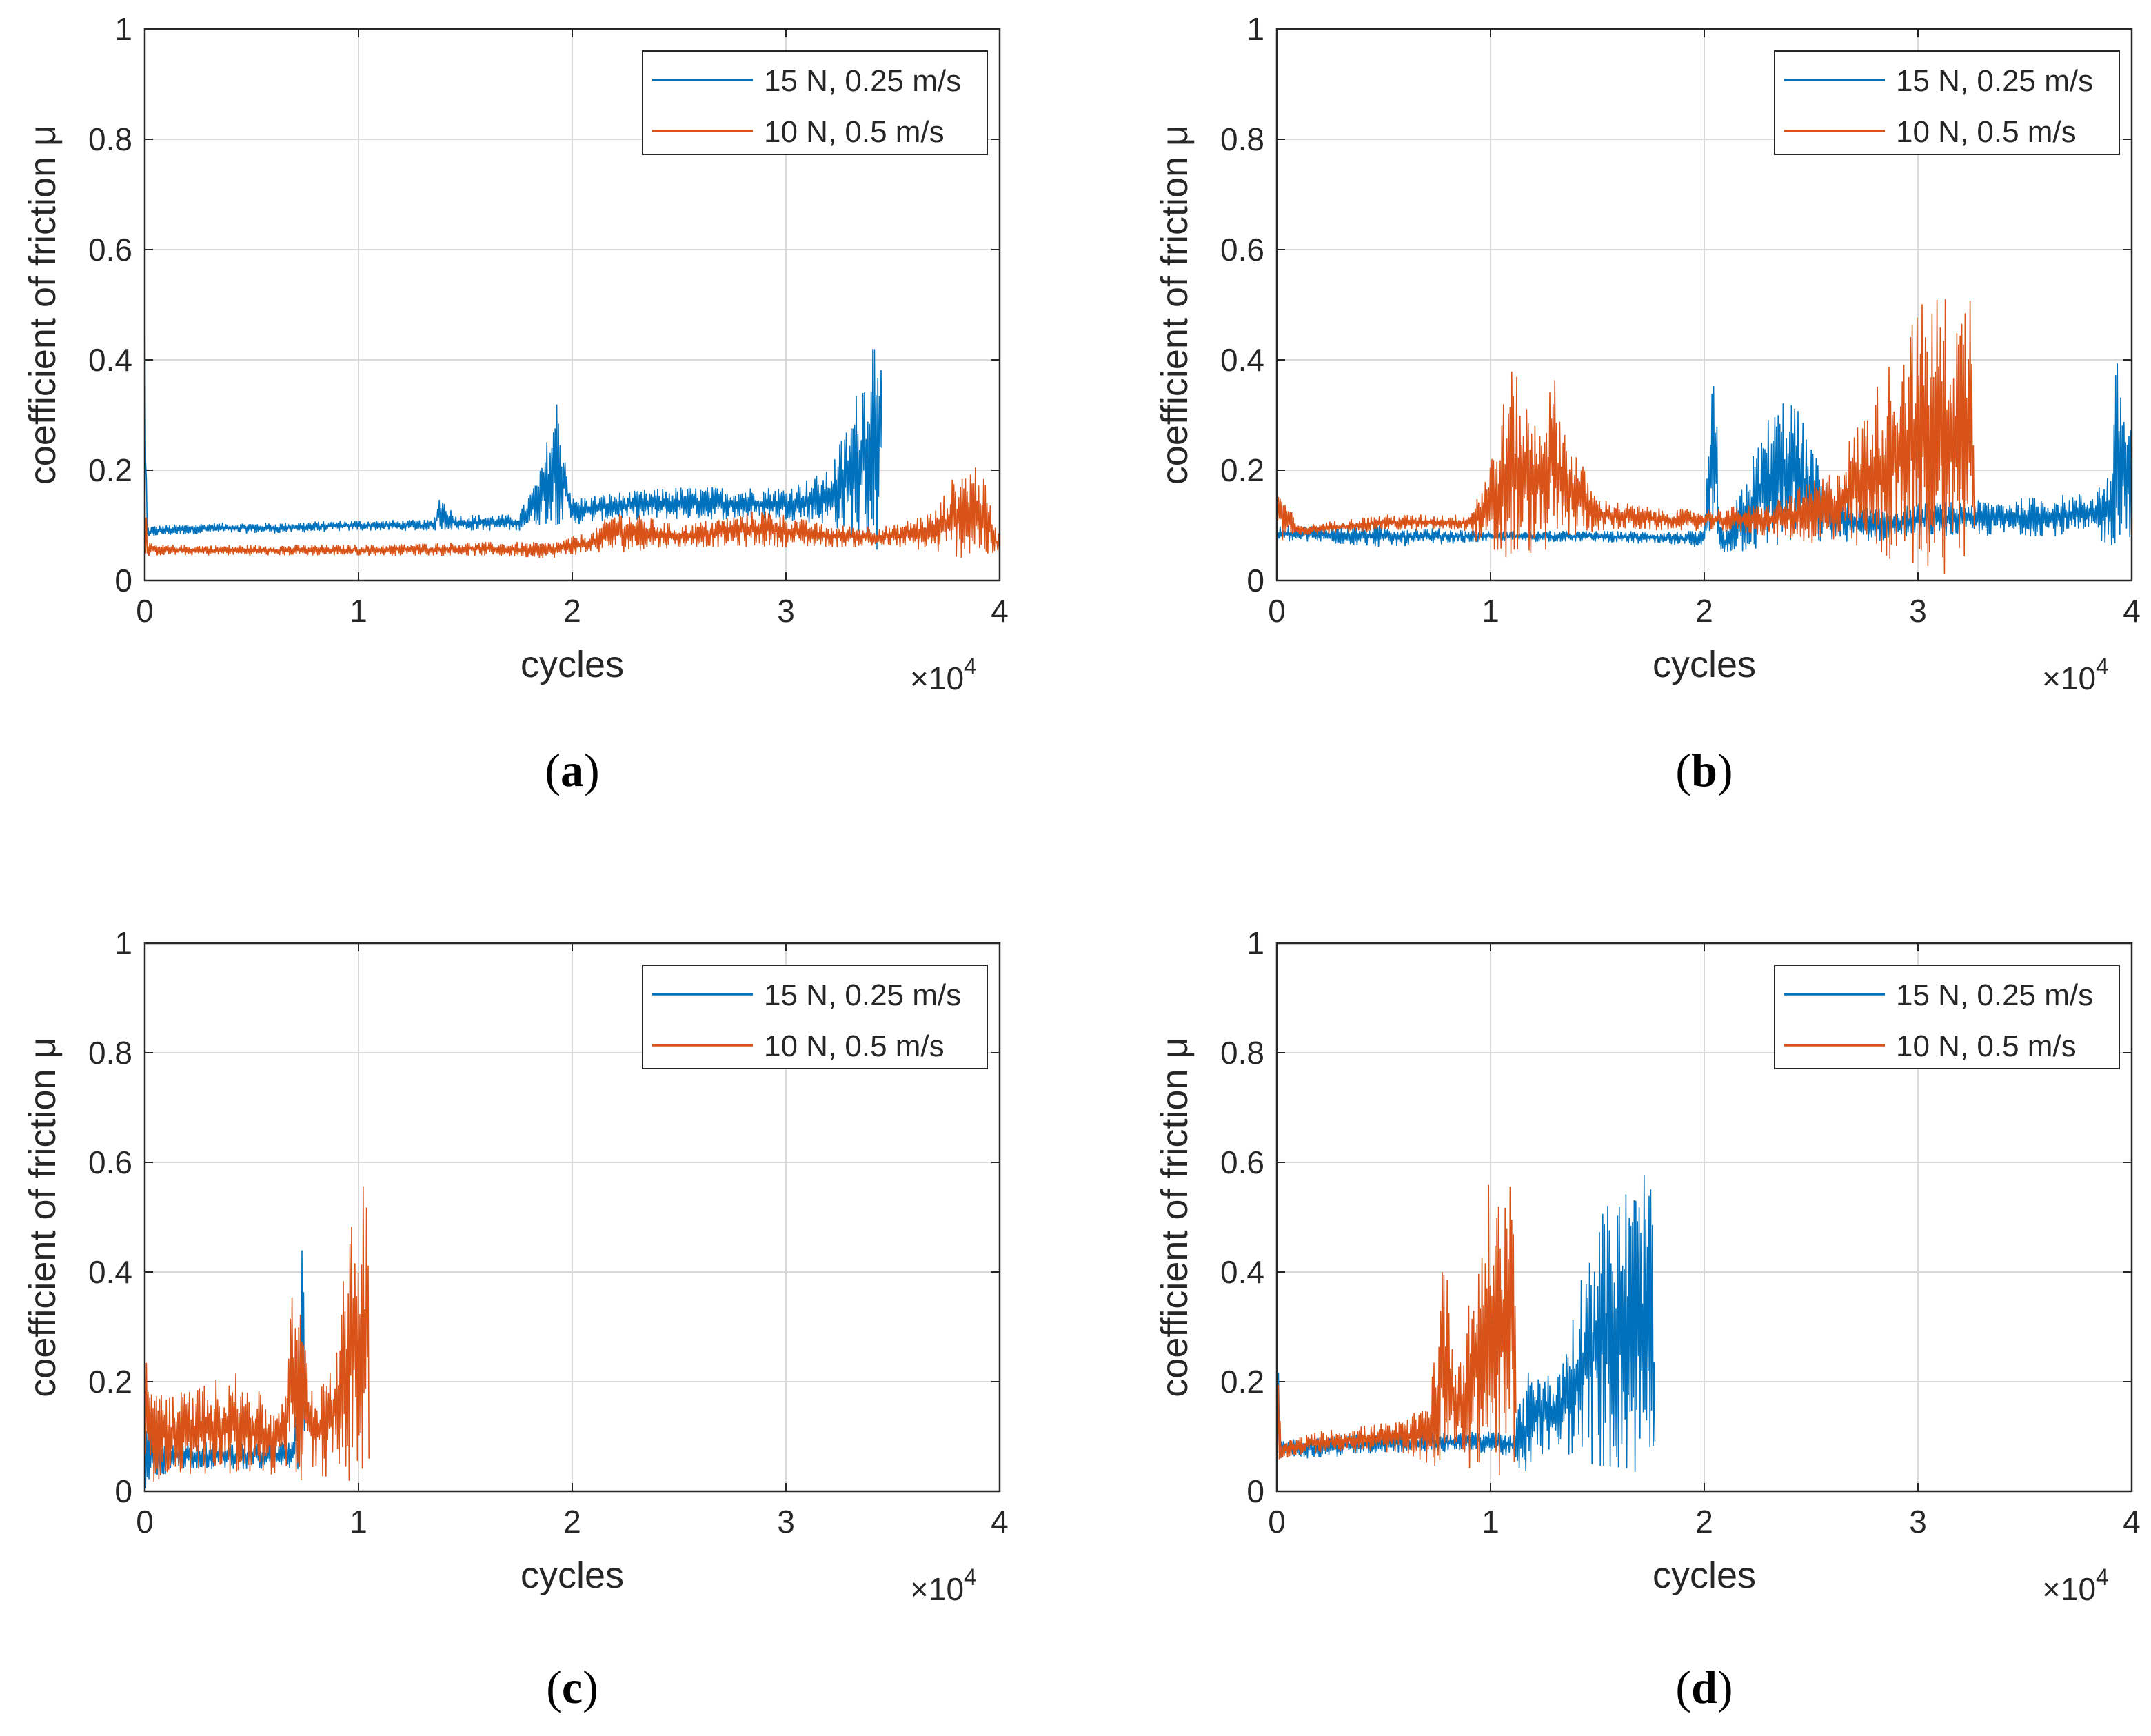 The image size is (2151, 1736). I want to click on panel-caption: (b), so click(1704, 770).